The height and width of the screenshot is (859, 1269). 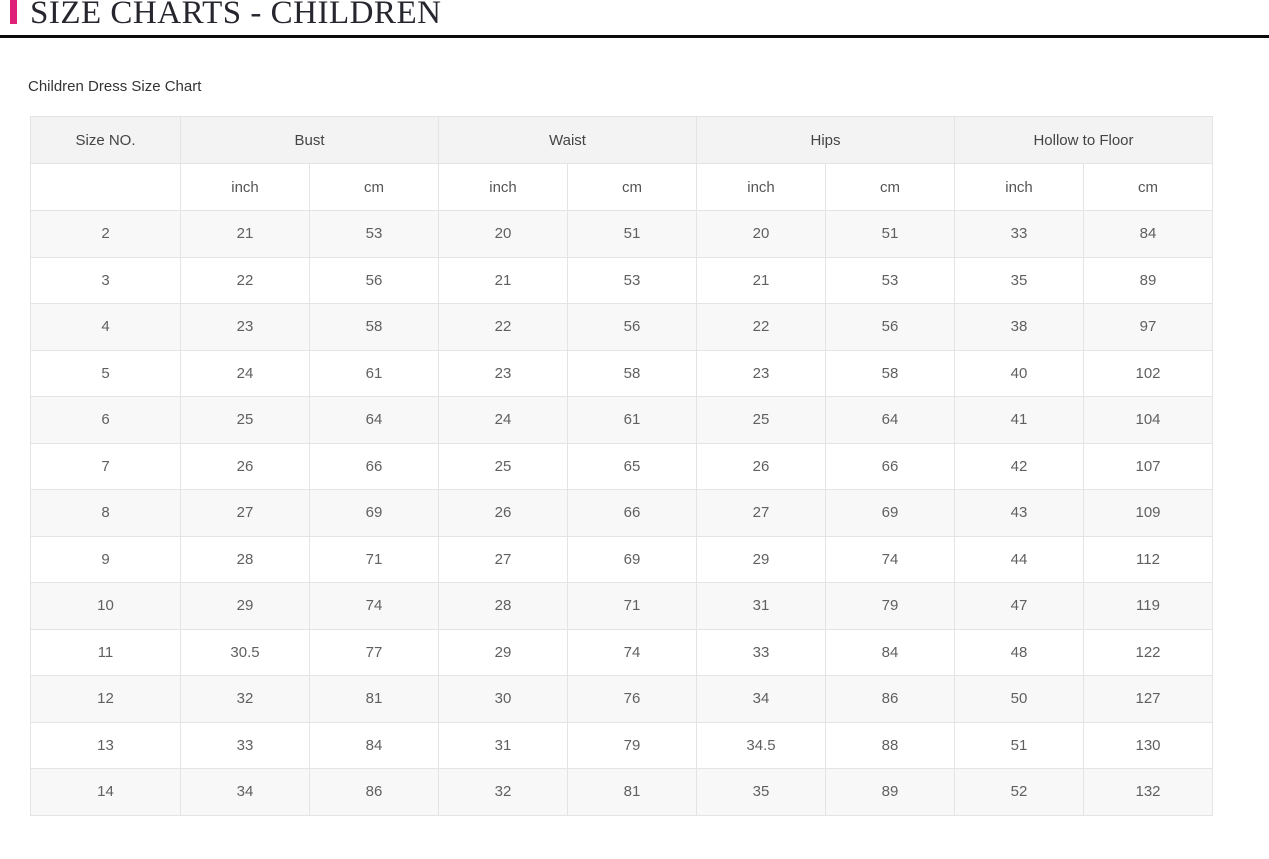 I want to click on measurement-cell: 65, so click(x=632, y=466).